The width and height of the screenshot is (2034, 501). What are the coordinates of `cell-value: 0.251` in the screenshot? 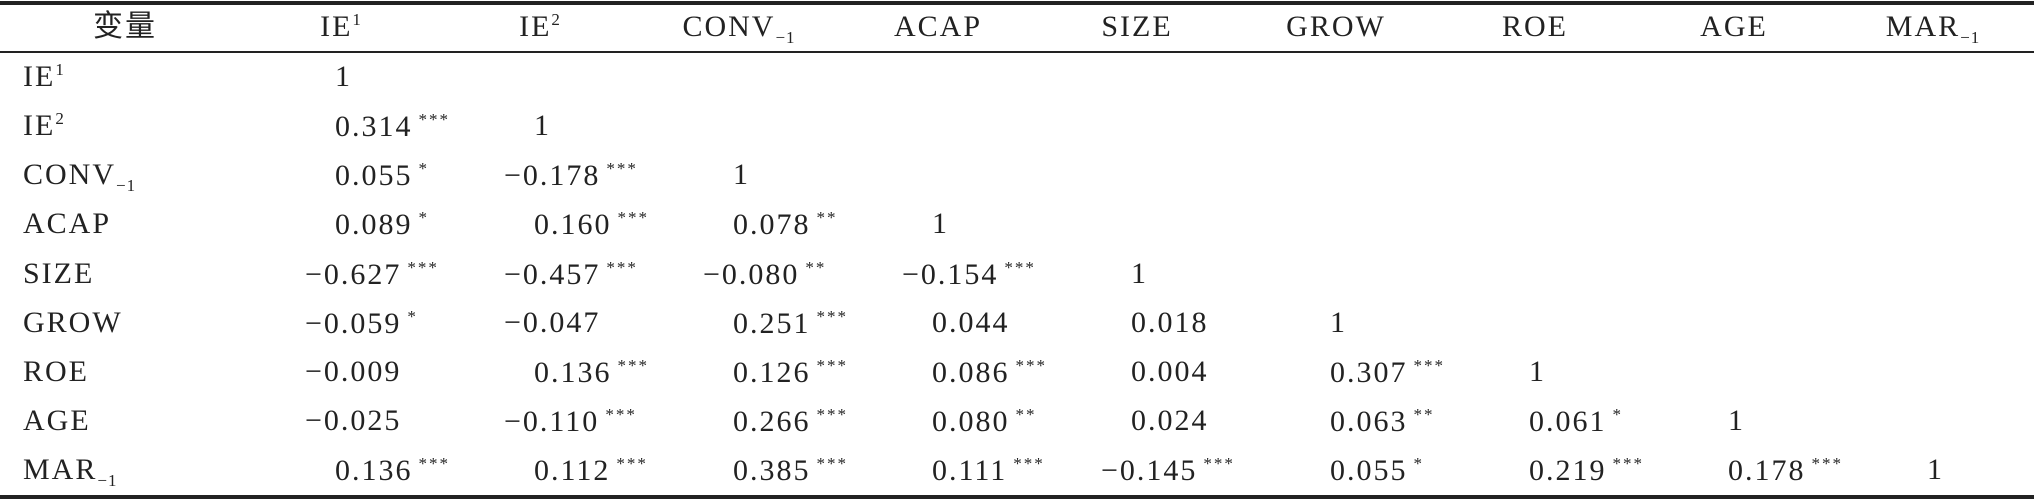 It's located at (772, 323).